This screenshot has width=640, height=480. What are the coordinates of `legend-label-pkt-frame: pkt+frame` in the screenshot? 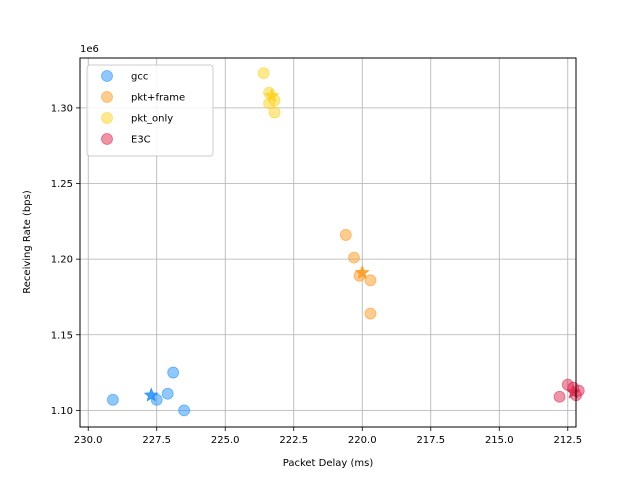 It's located at (158, 98).